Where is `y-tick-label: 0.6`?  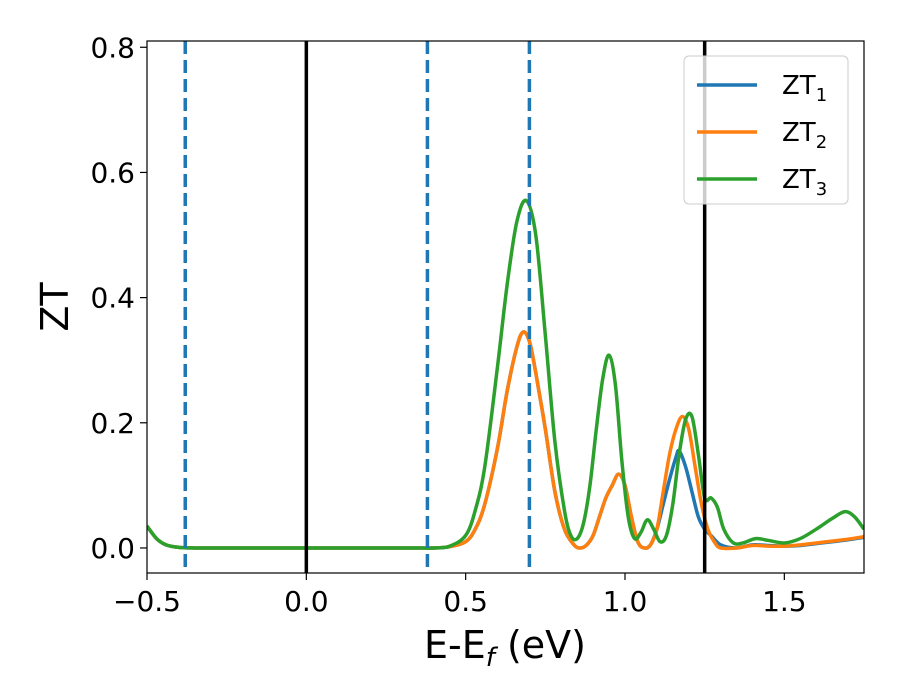 y-tick-label: 0.6 is located at coordinates (112, 172).